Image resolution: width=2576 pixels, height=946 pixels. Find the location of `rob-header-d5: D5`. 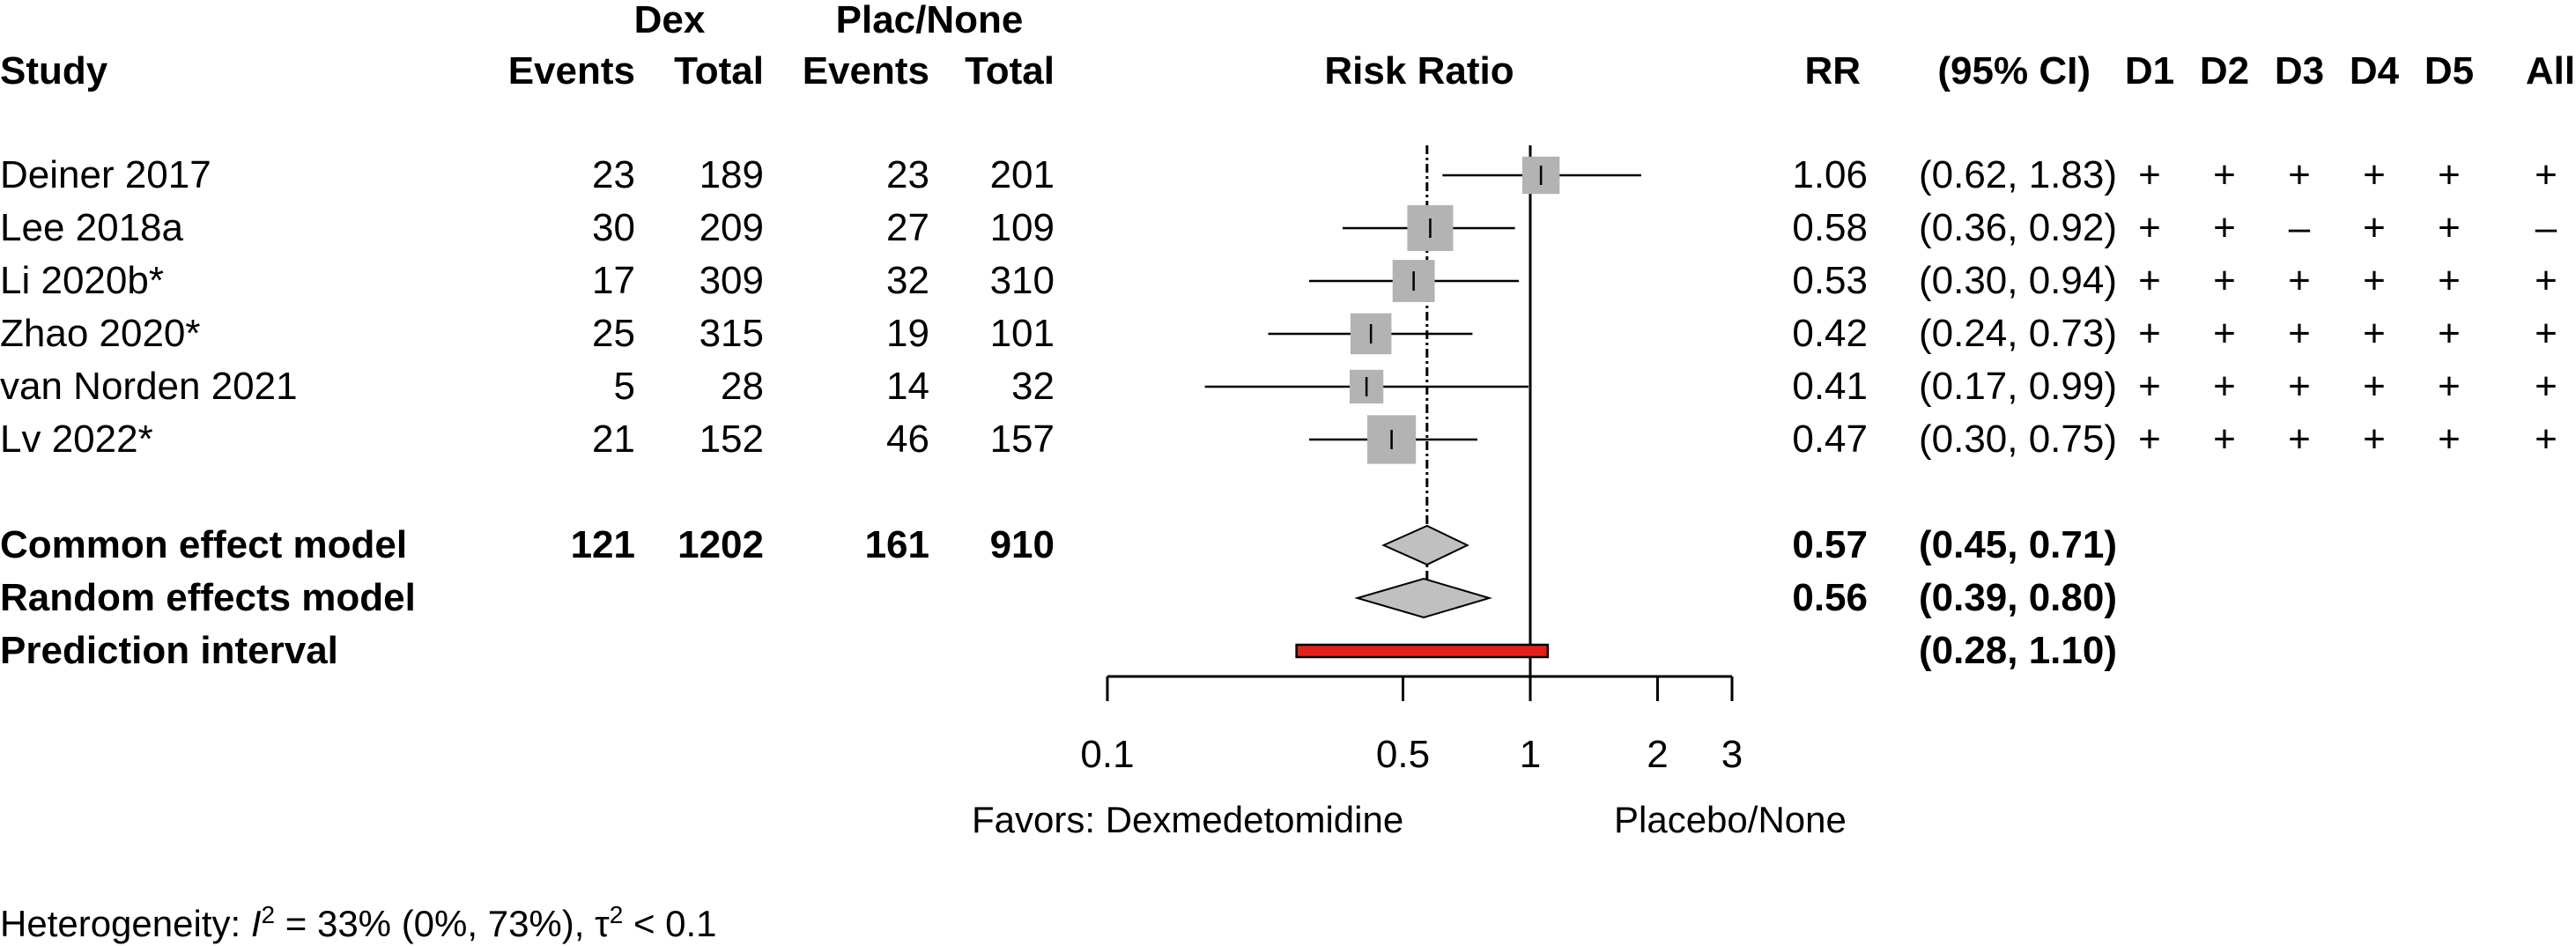

rob-header-d5: D5 is located at coordinates (2449, 70).